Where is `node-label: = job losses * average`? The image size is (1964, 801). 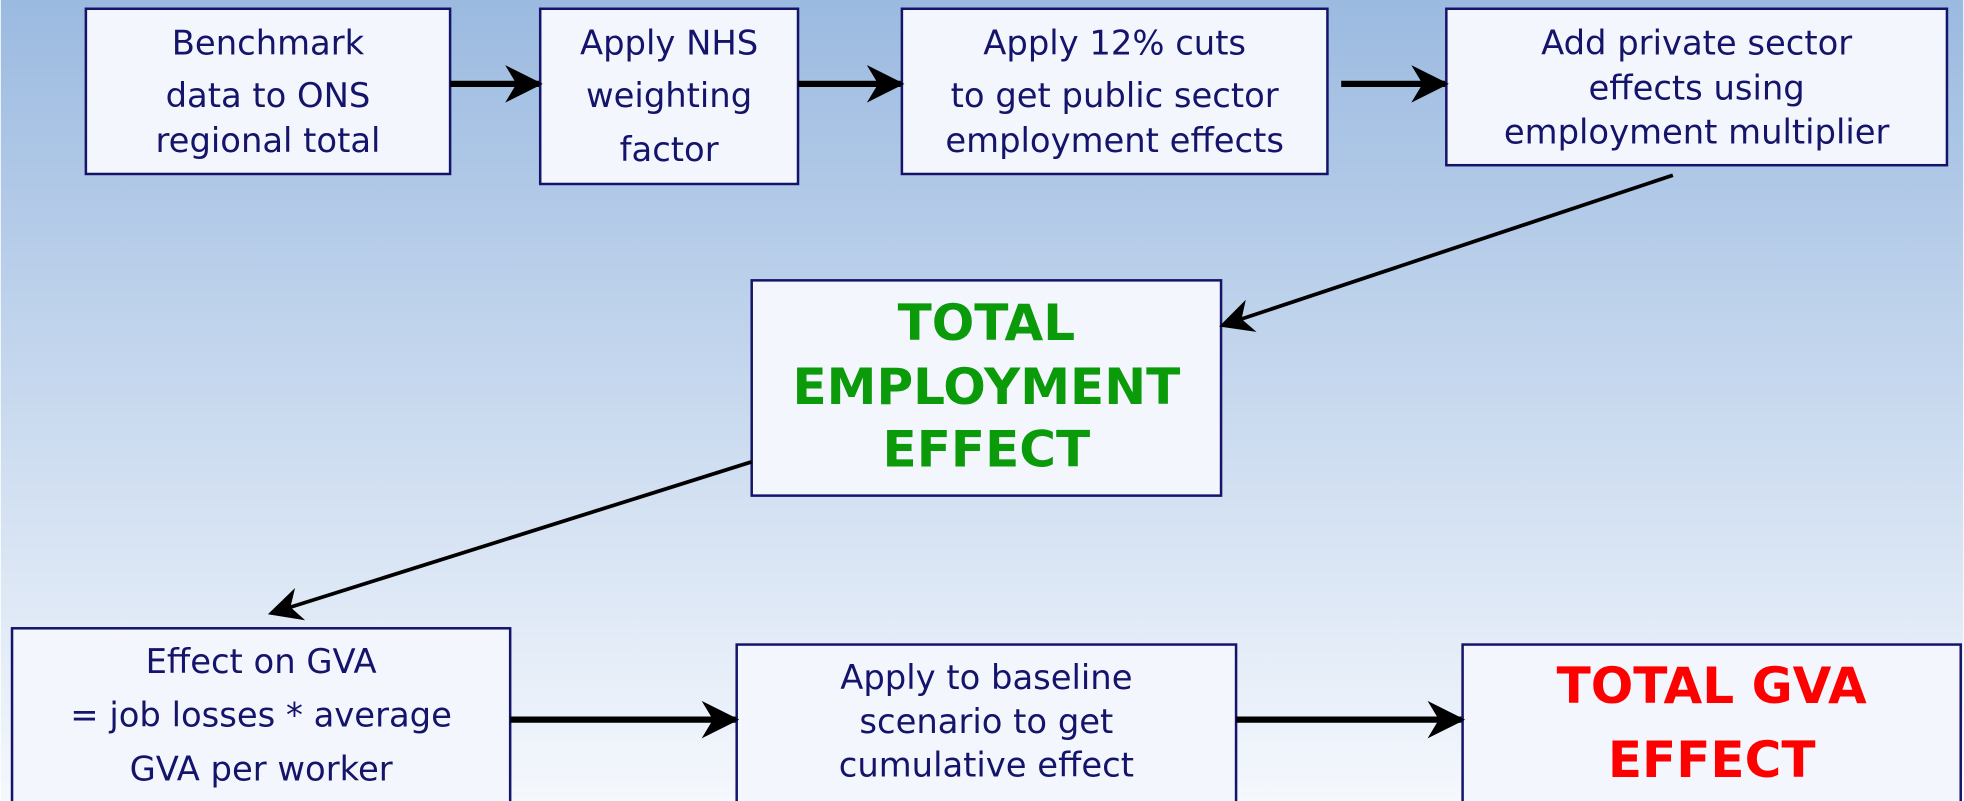 node-label: = job losses * average is located at coordinates (261, 715).